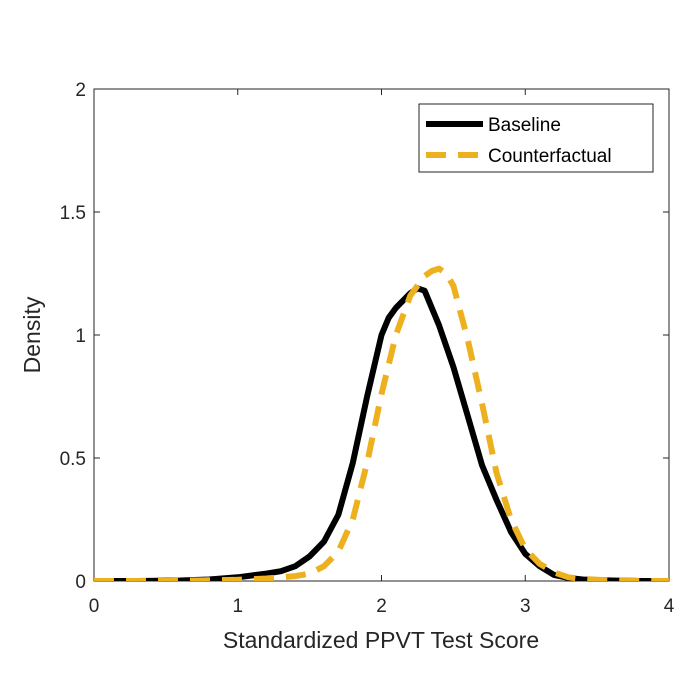  What do you see at coordinates (32, 334) in the screenshot?
I see `y-axis-title: Density` at bounding box center [32, 334].